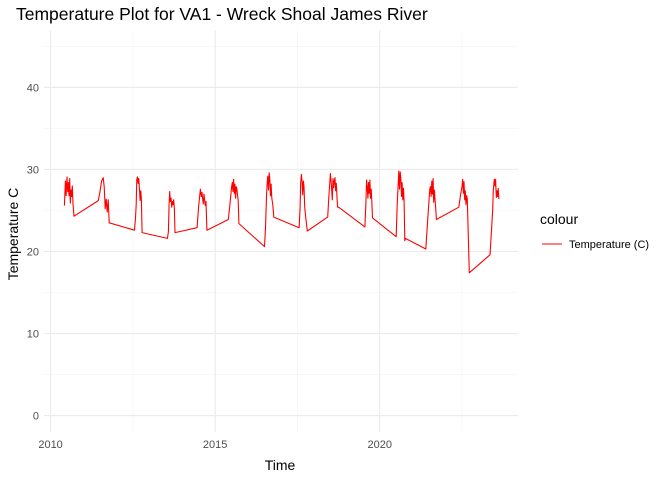 This screenshot has height=480, width=672. I want to click on y-tick-label: 20, so click(33, 253).